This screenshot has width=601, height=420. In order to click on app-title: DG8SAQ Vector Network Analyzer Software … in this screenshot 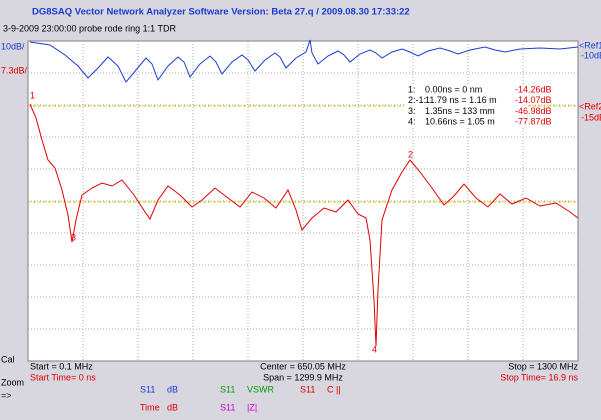, I will do `click(221, 12)`.